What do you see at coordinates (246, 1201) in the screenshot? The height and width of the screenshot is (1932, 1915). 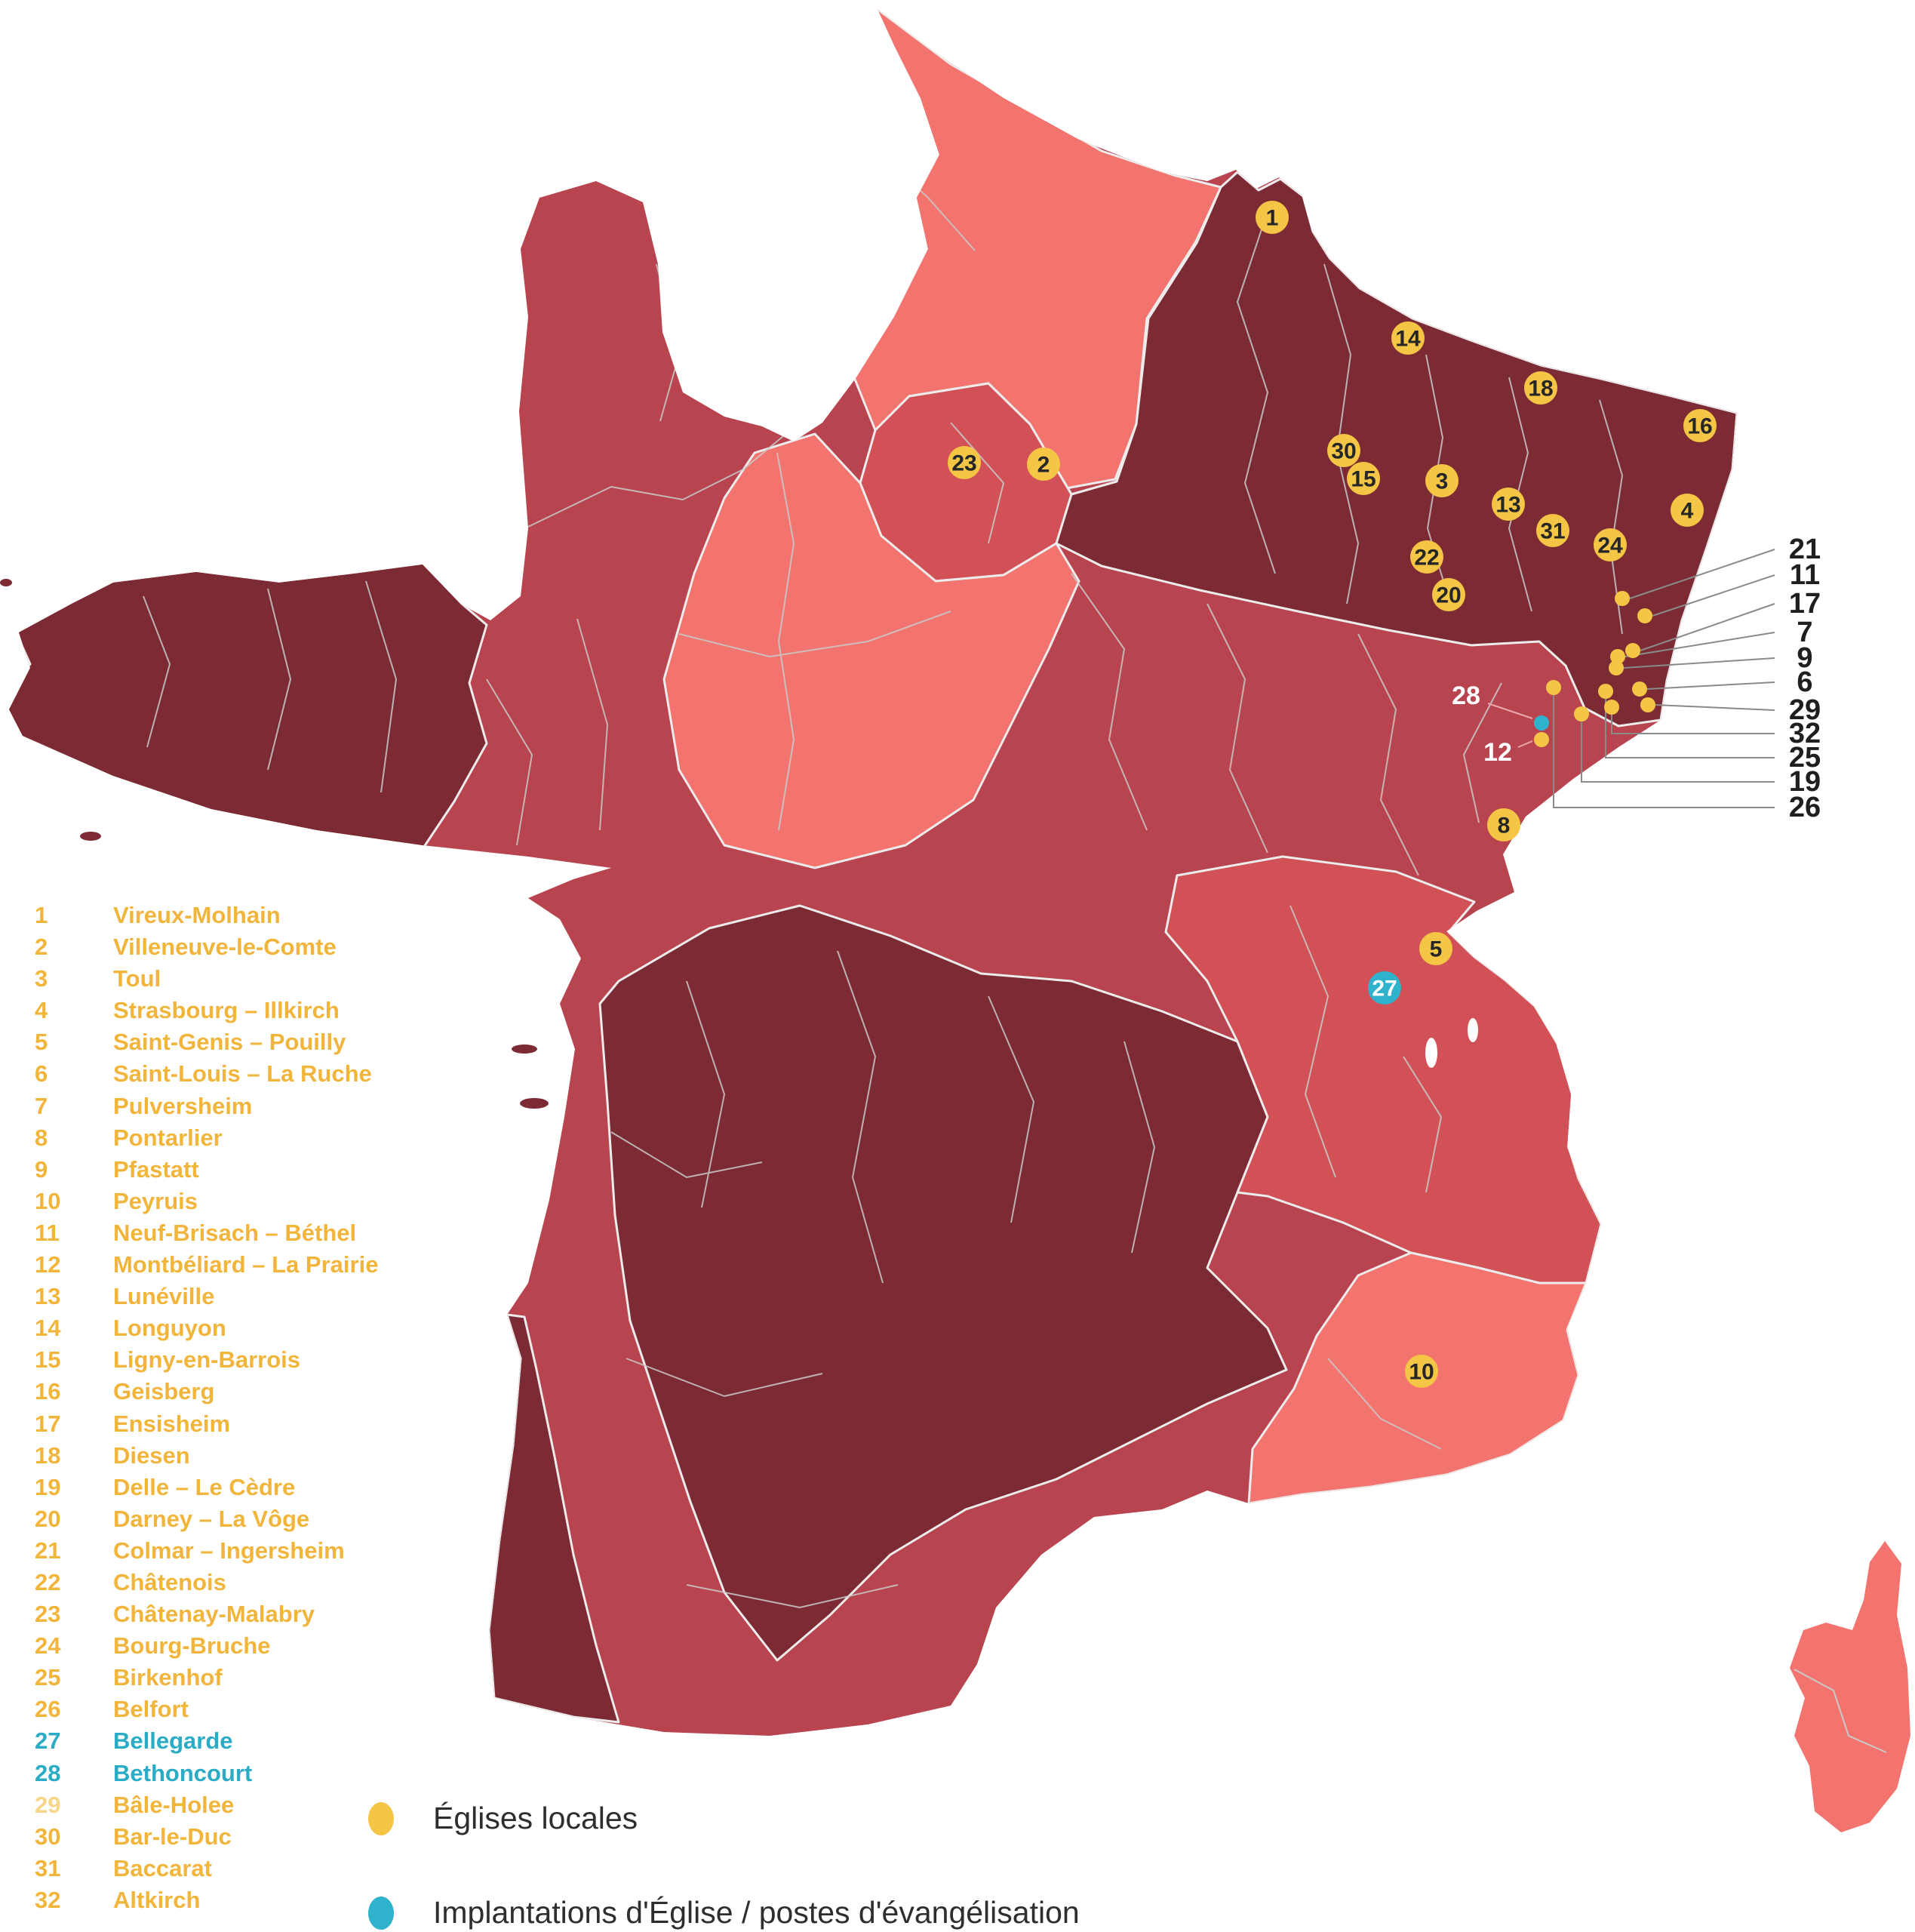 I see `location-list-item-10: 10 Peyruis` at bounding box center [246, 1201].